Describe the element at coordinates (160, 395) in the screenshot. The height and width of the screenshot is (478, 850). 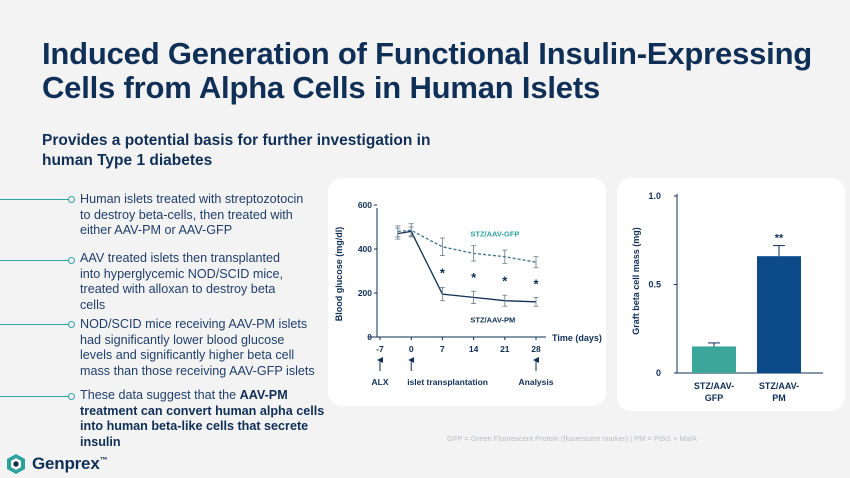
I see `bullet-text: These data suggest that the` at that location.